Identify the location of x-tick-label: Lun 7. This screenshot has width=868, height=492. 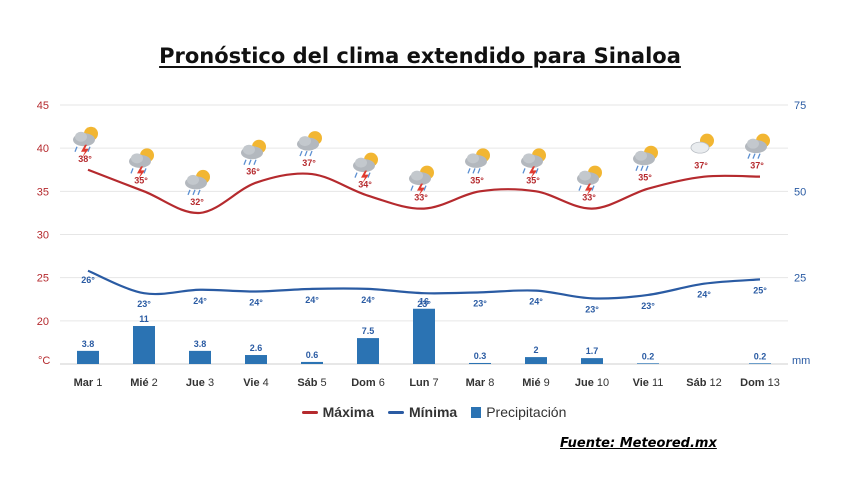
(423, 383).